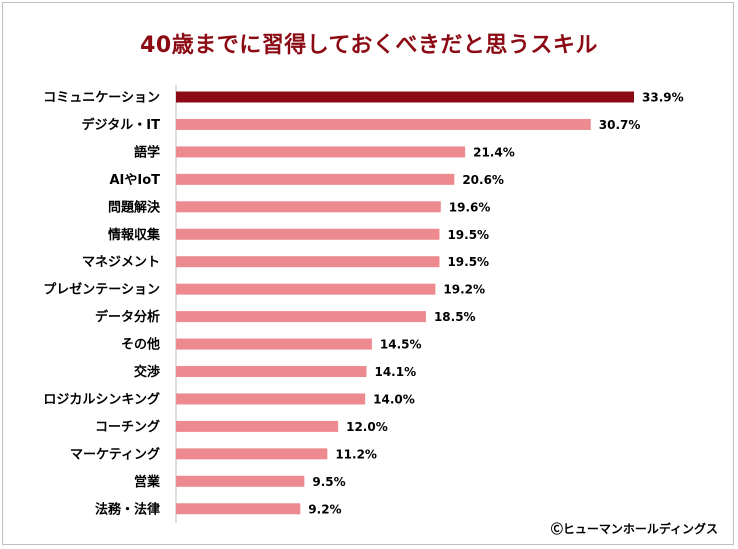 Image resolution: width=738 pixels, height=549 pixels. What do you see at coordinates (494, 152) in the screenshot?
I see `value-label: 21.4%` at bounding box center [494, 152].